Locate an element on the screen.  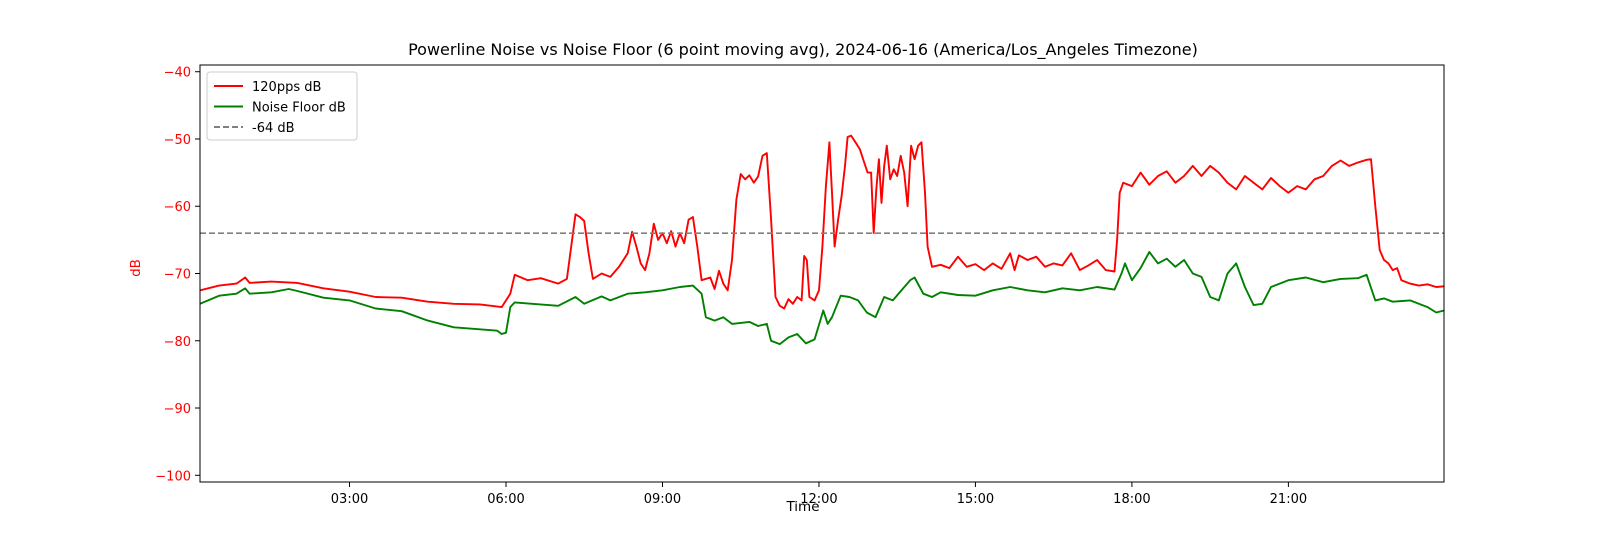
x-tick-label: 06:00 is located at coordinates (505, 499).